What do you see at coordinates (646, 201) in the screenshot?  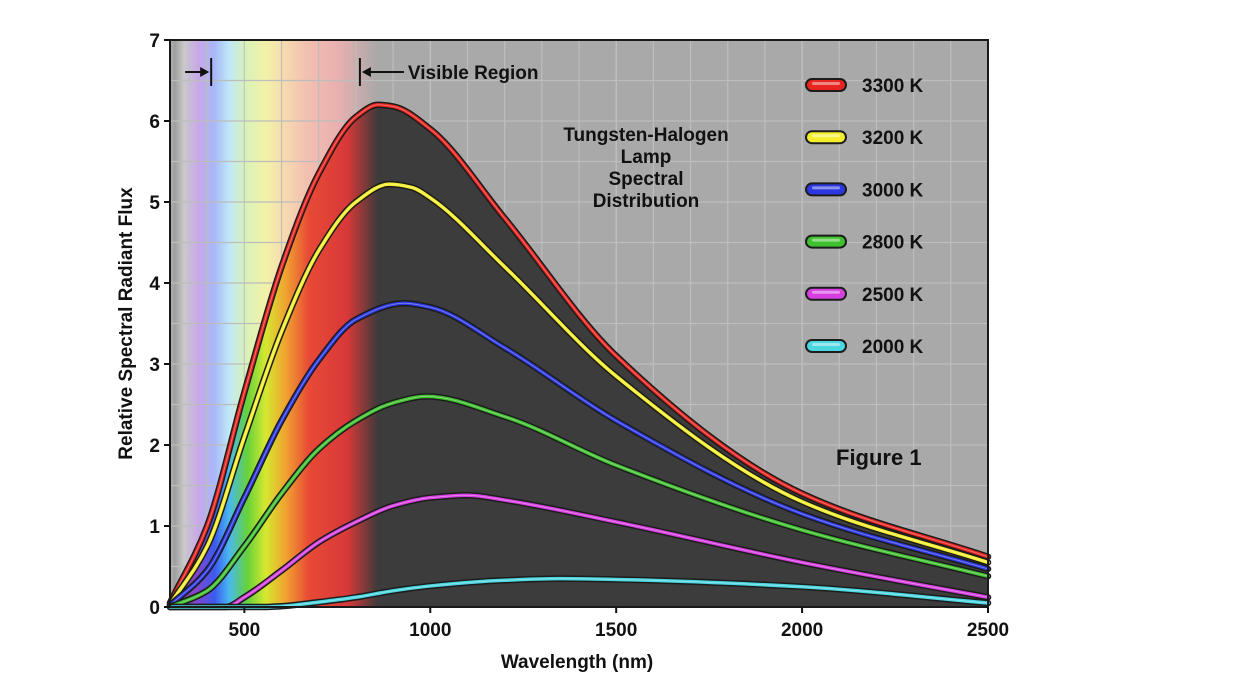 I see `chart-title-line: Distribution` at bounding box center [646, 201].